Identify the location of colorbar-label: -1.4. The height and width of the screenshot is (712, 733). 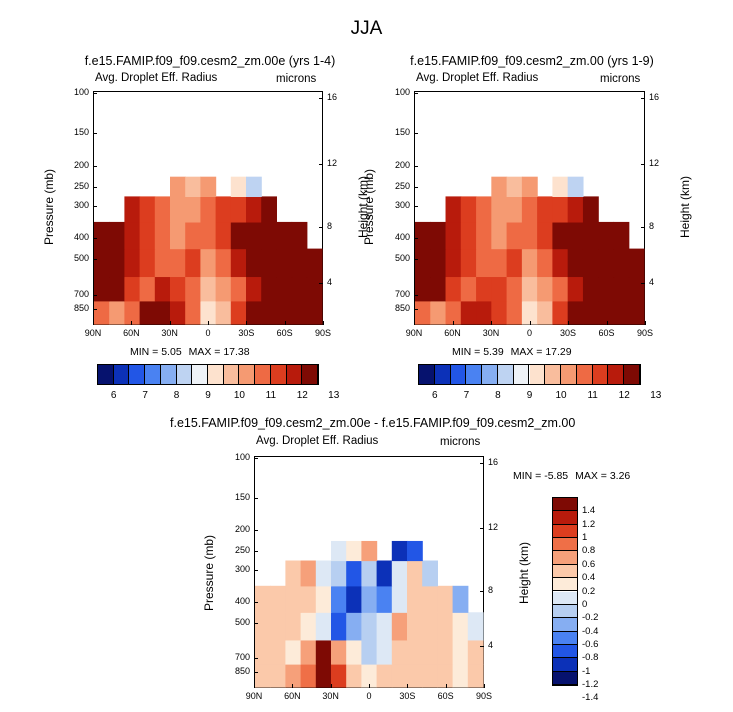
(590, 698).